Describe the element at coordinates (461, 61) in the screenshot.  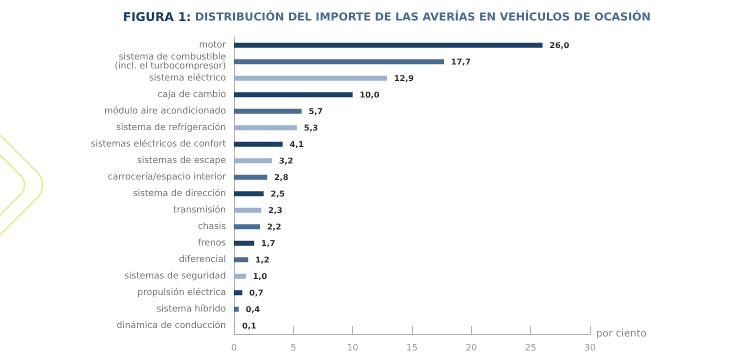
I see `data-label: 17,7` at that location.